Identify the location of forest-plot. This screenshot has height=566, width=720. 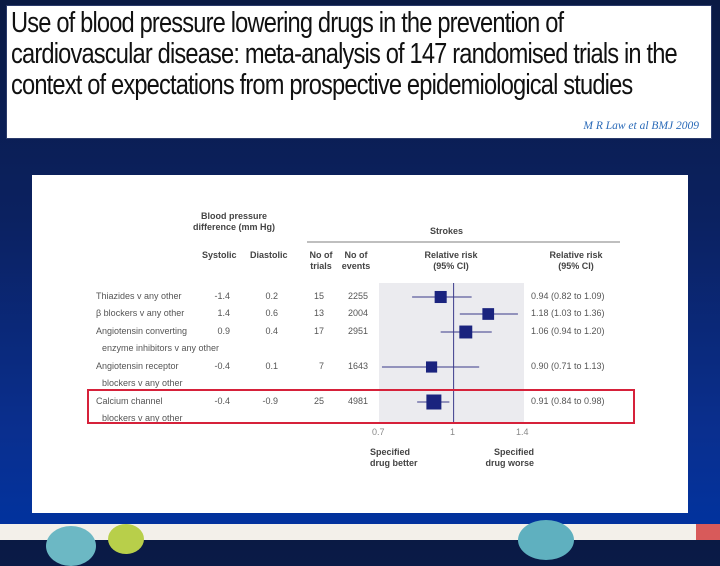
(463, 332).